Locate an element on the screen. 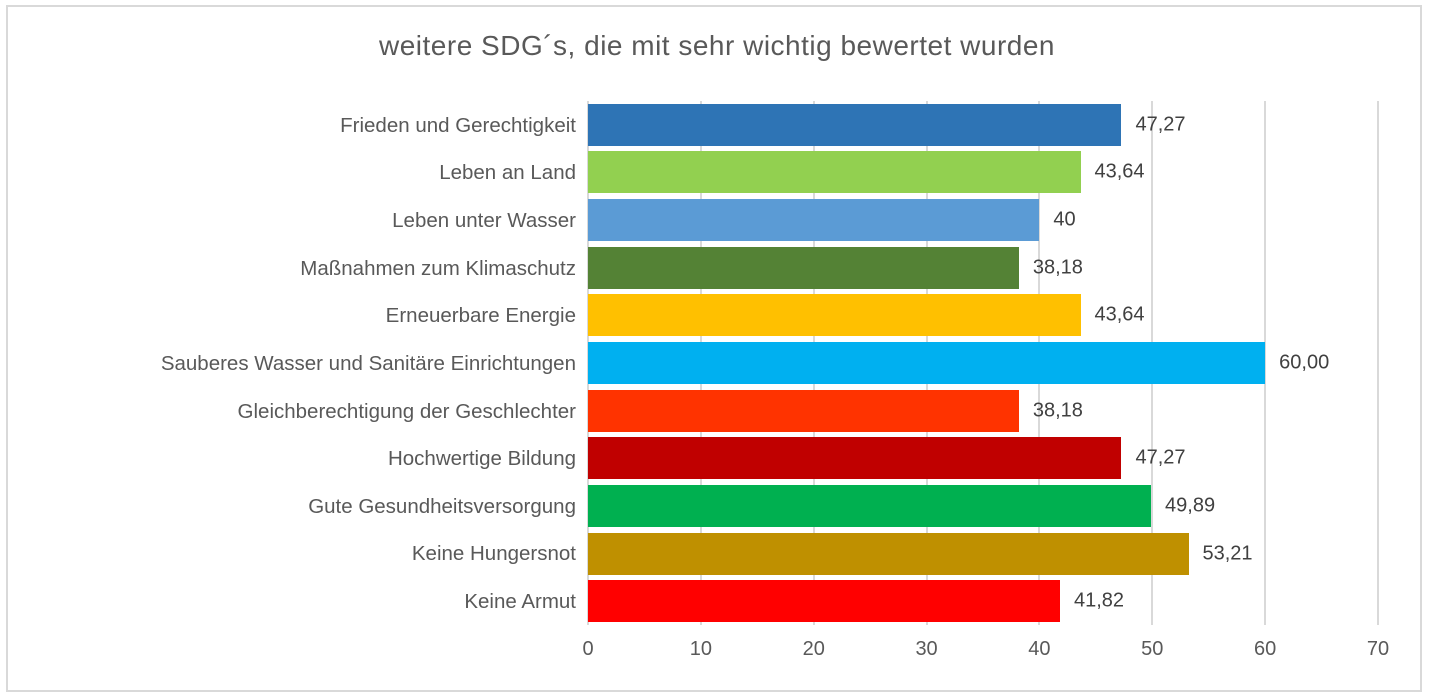 The width and height of the screenshot is (1434, 698). bar-row: 53,21 is located at coordinates (983, 554).